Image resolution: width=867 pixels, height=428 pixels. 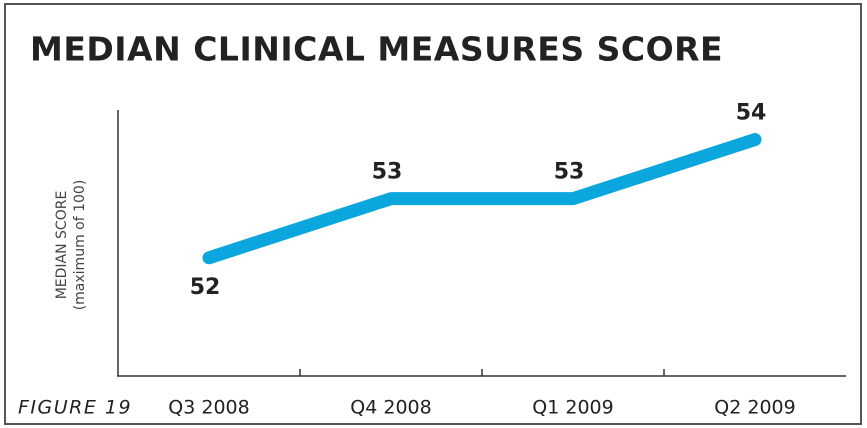 What do you see at coordinates (390, 408) in the screenshot?
I see `x-tick-label: Q4 2008` at bounding box center [390, 408].